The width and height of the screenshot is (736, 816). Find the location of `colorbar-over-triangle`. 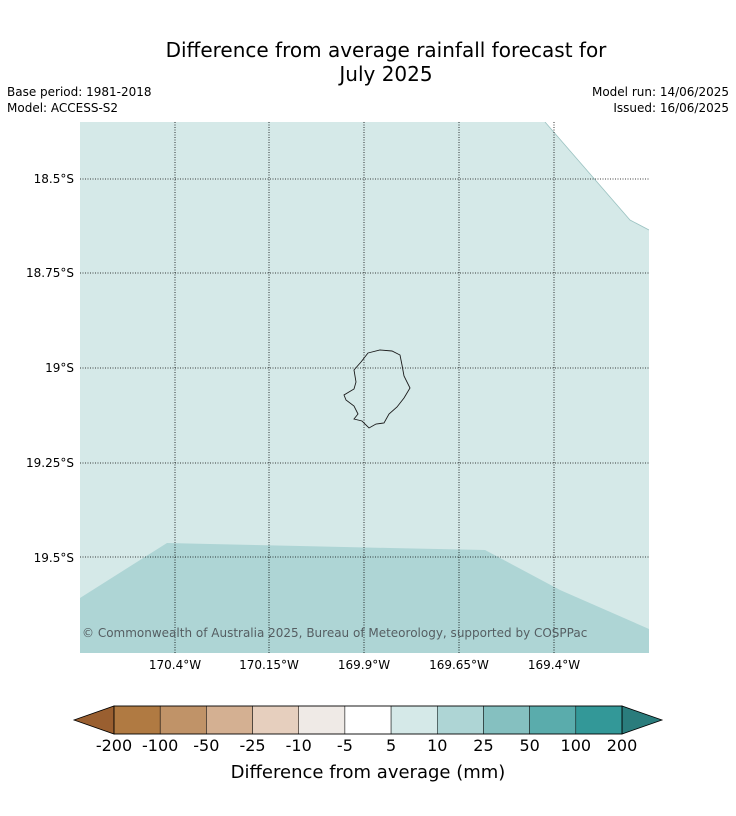

colorbar-over-triangle is located at coordinates (642, 720).